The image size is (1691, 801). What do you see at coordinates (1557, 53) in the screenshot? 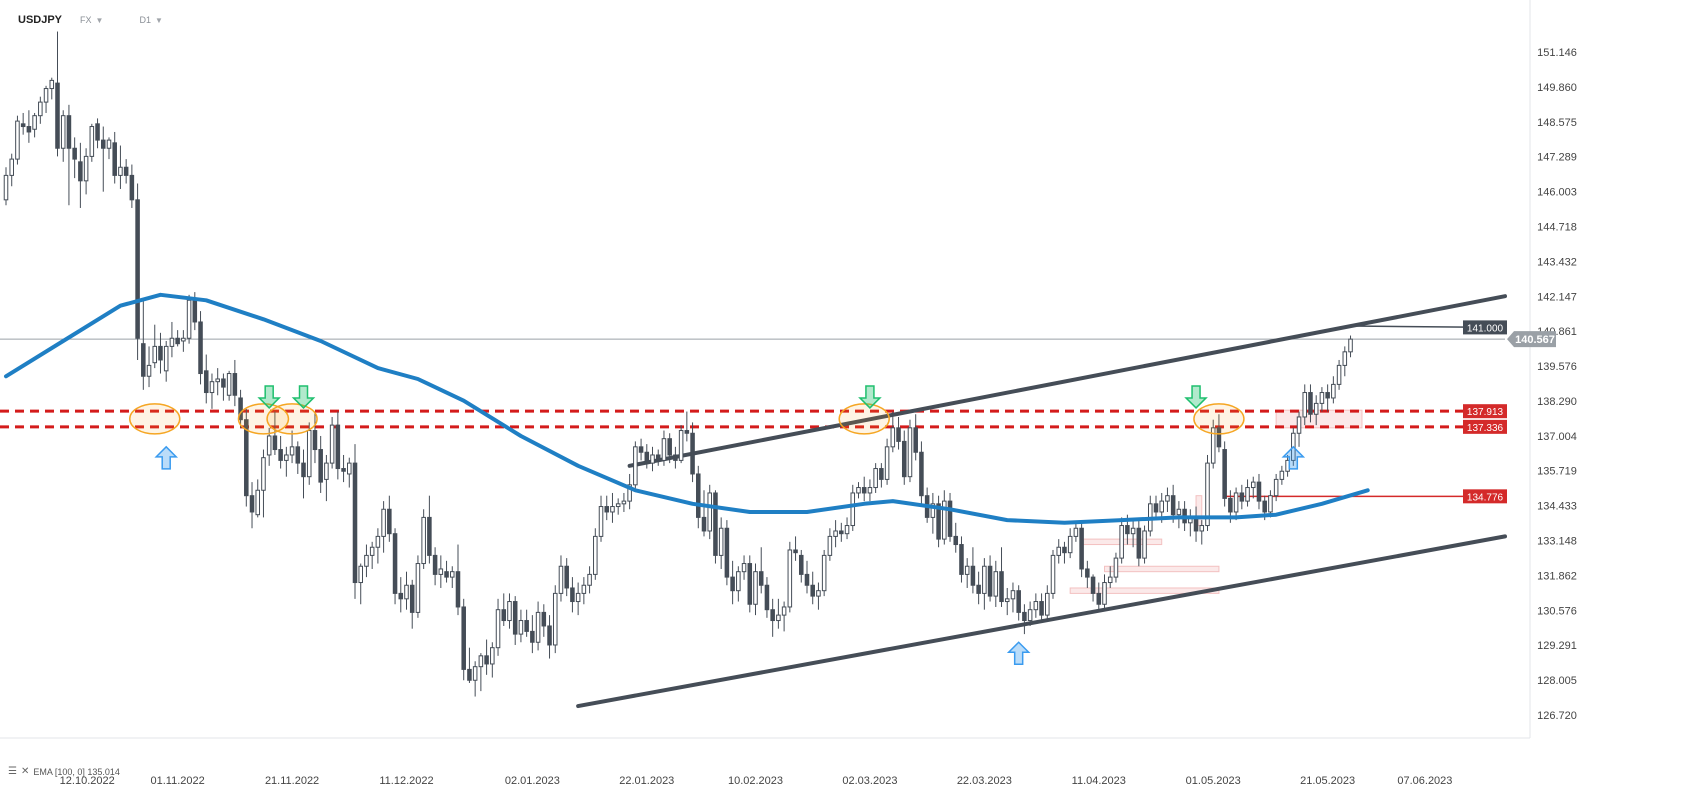
I see `y-tick-label: 151.146` at bounding box center [1557, 53].